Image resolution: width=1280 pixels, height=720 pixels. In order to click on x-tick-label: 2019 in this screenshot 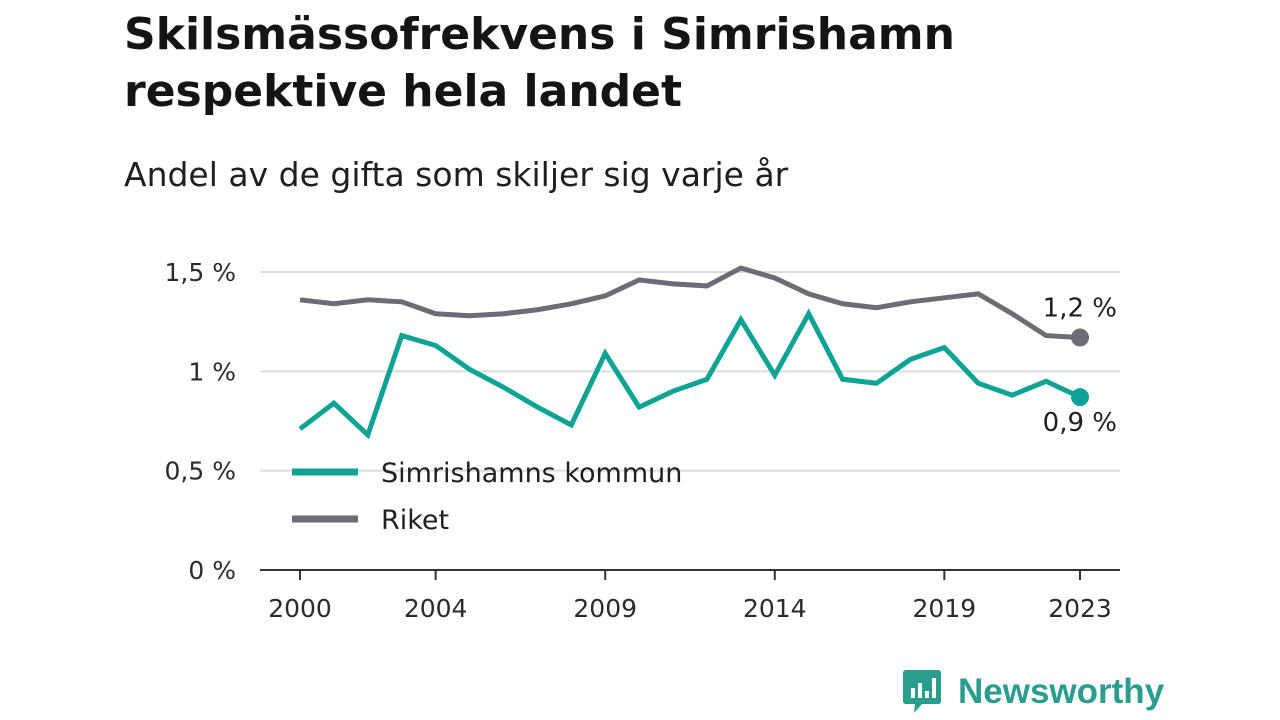, I will do `click(945, 608)`.